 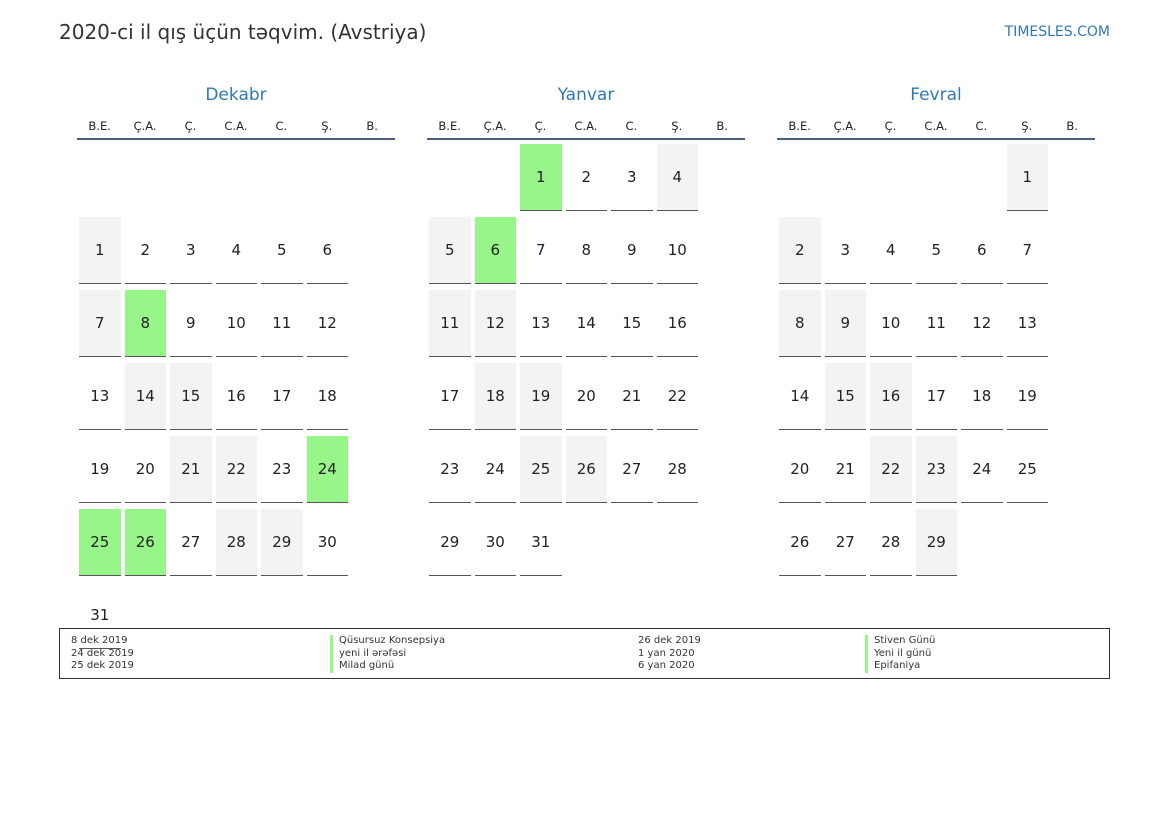 I want to click on holiday-day-cell: 26, so click(x=145, y=542).